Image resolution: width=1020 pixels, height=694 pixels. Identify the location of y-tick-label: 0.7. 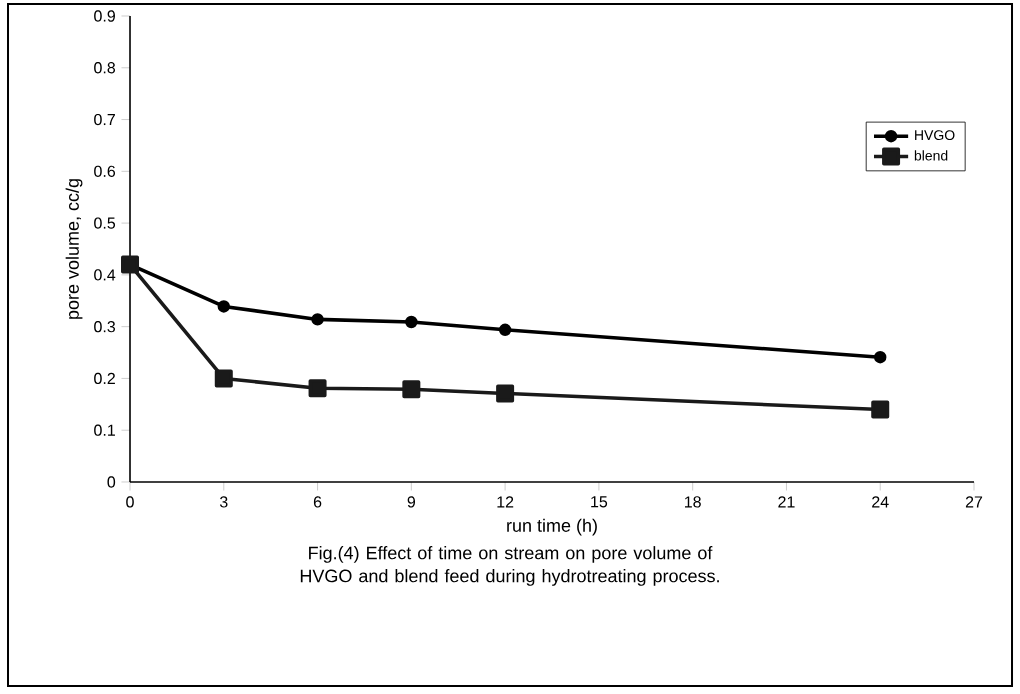
(104, 119).